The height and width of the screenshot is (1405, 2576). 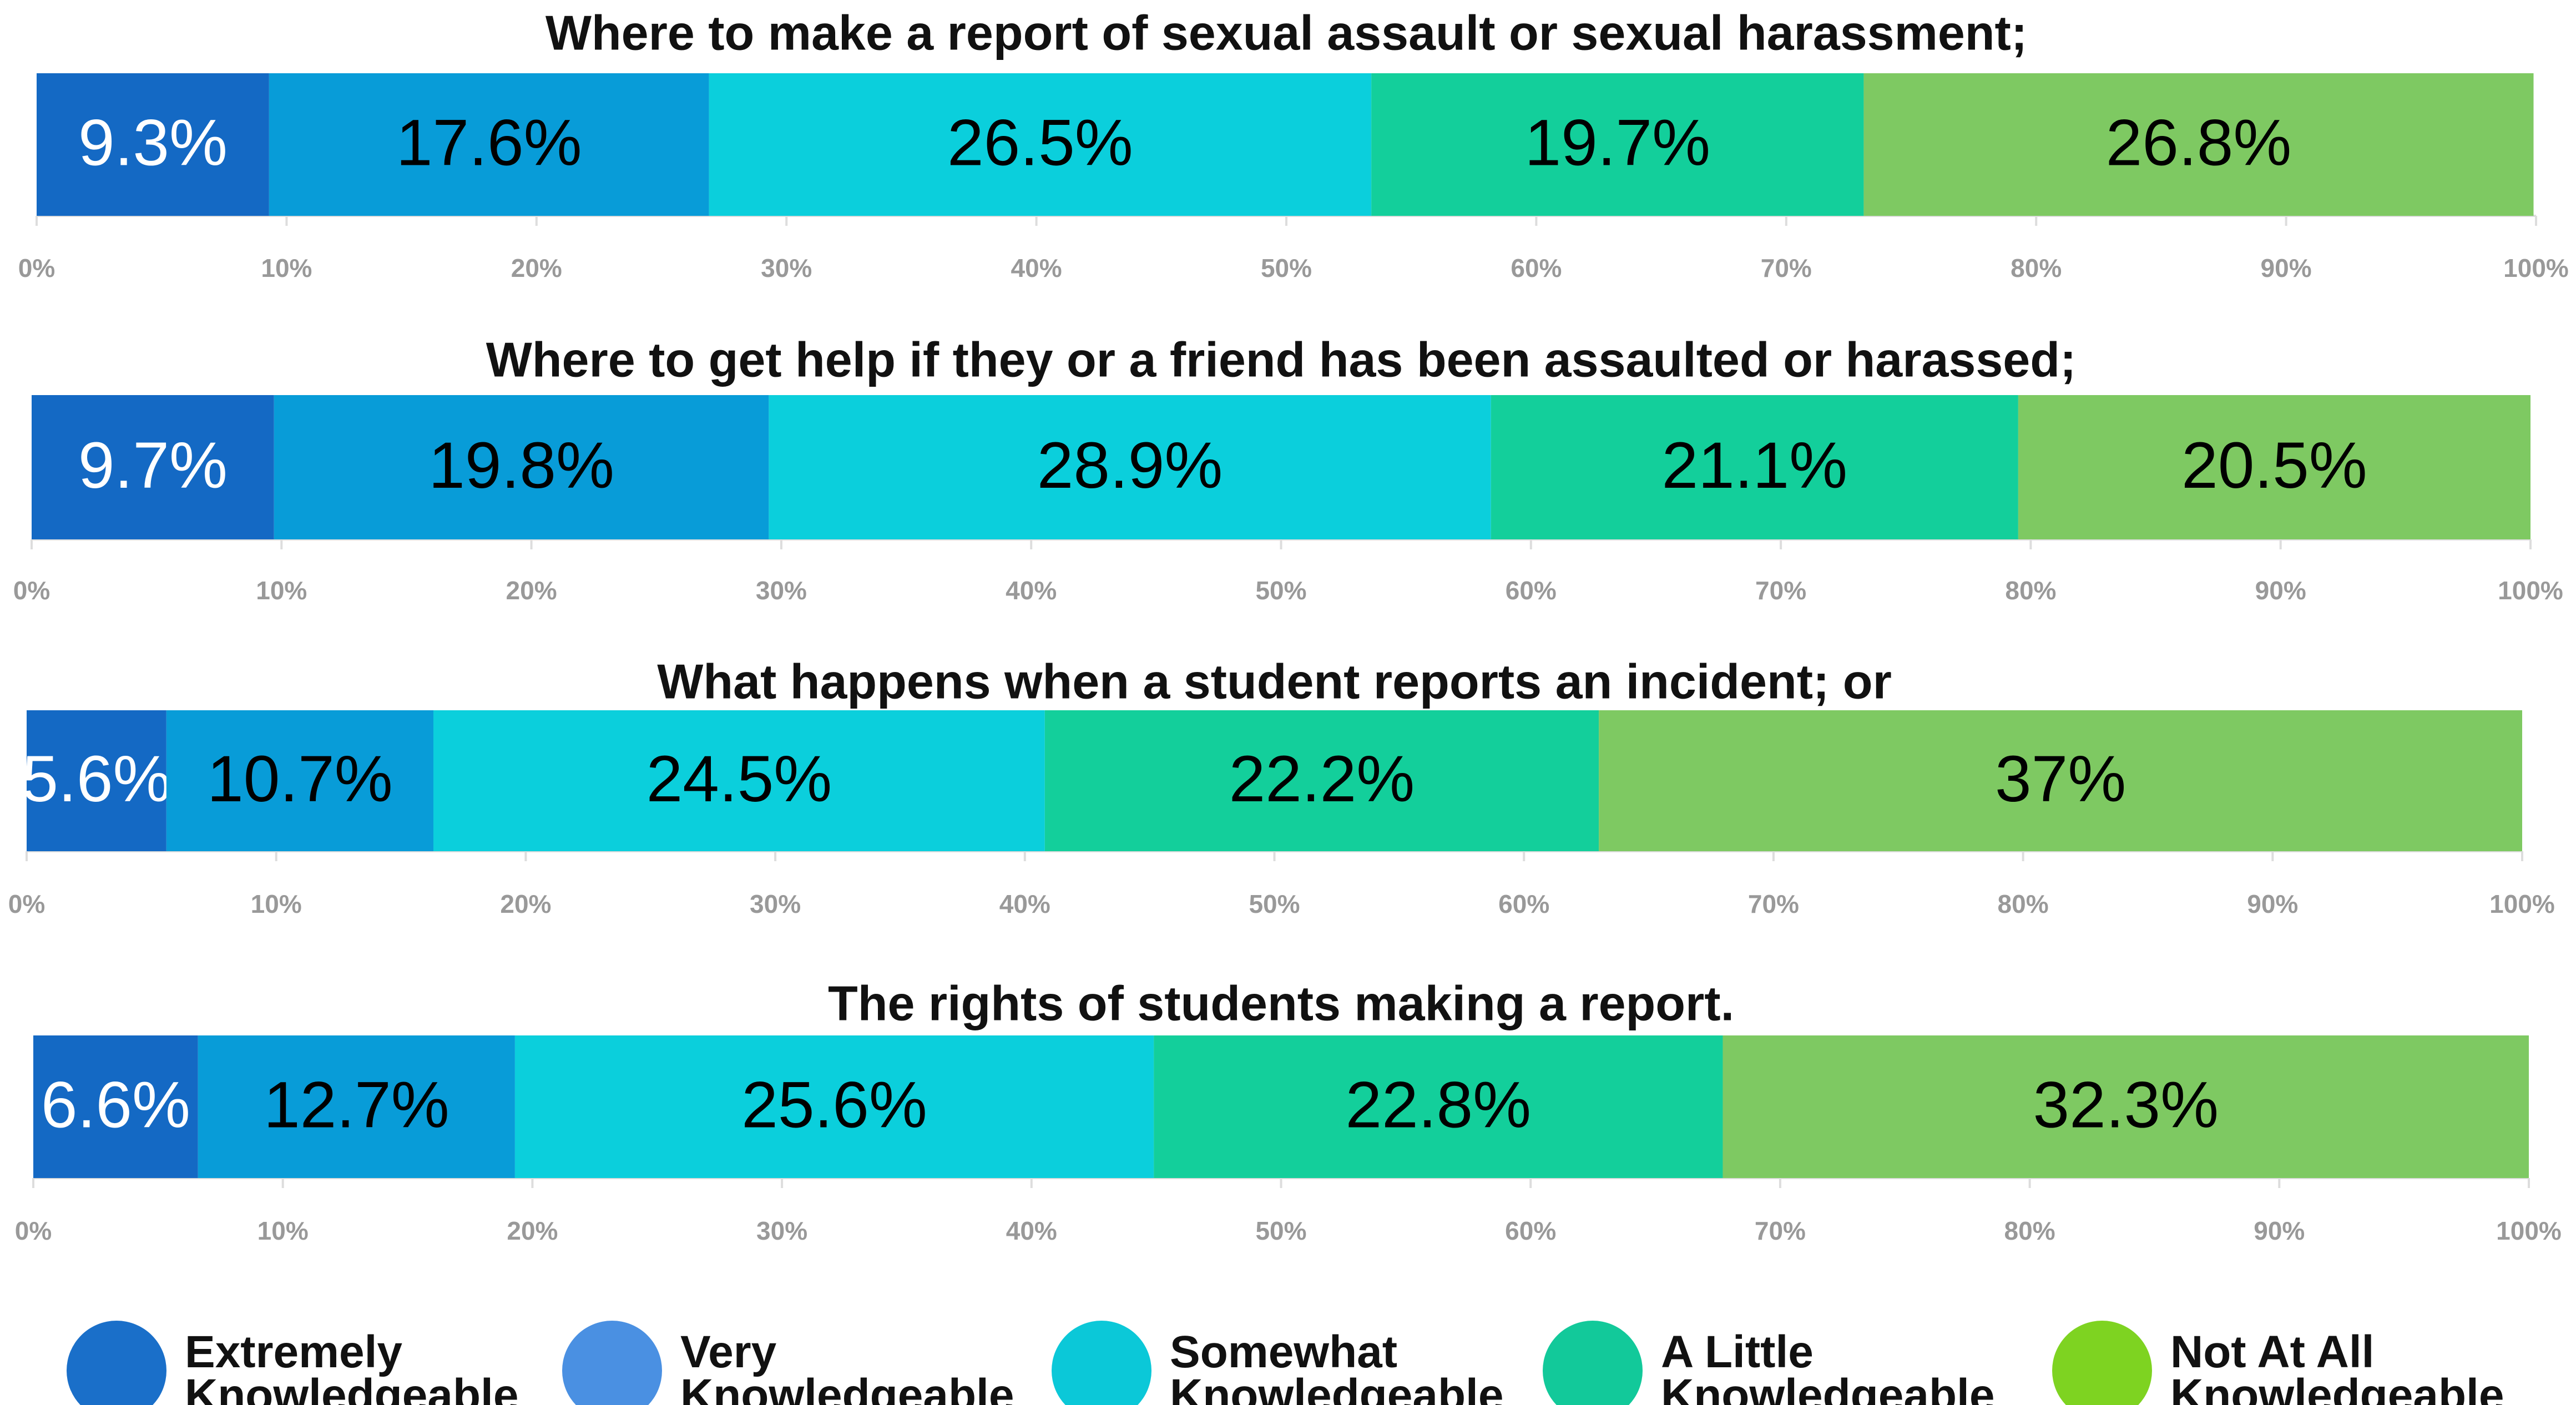 I want to click on data-label: 6.6%, so click(x=115, y=1105).